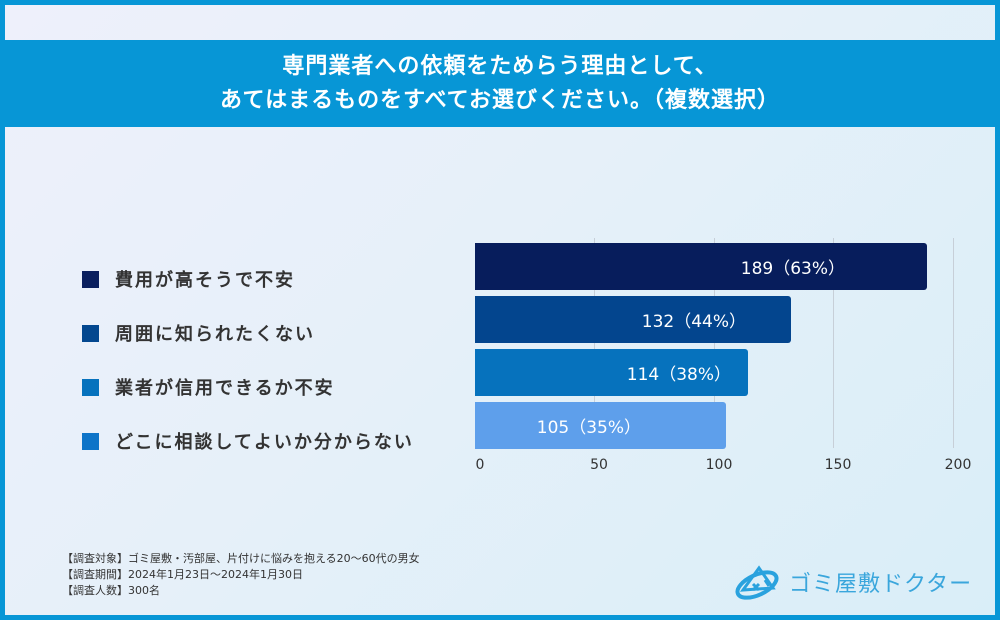 The width and height of the screenshot is (1000, 620). I want to click on tick-label: 0, so click(480, 465).